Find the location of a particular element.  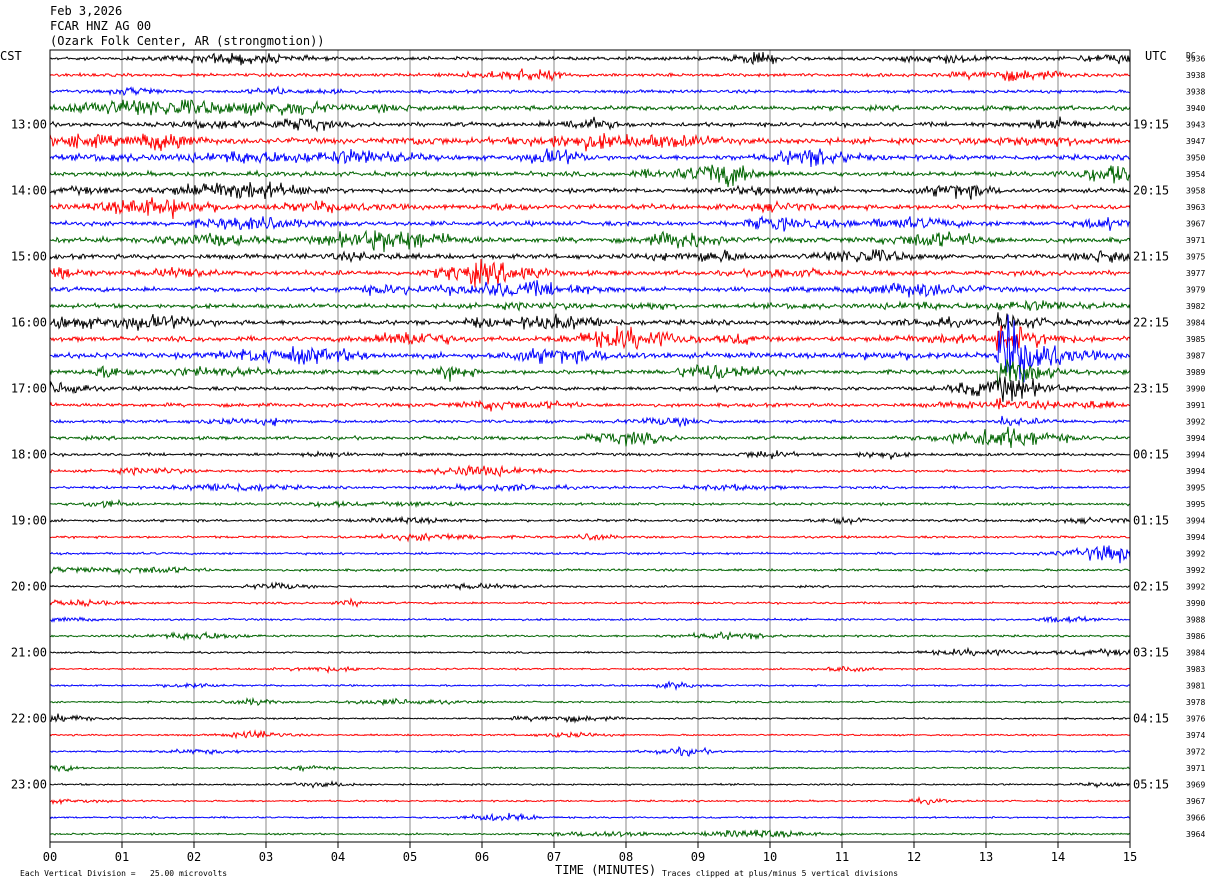

left-hour-label: 13:00 is located at coordinates (29, 125).